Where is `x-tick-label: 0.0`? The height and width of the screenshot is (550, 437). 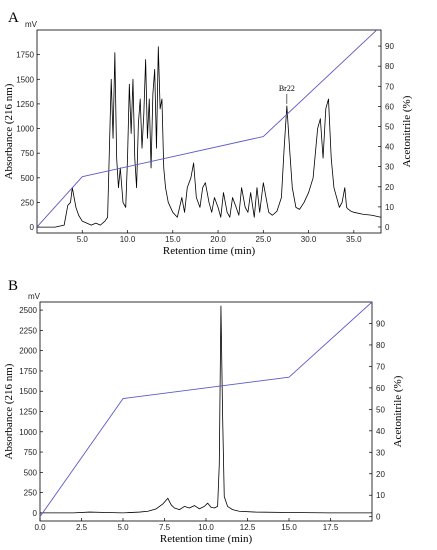
x-tick-label: 0.0 is located at coordinates (40, 527).